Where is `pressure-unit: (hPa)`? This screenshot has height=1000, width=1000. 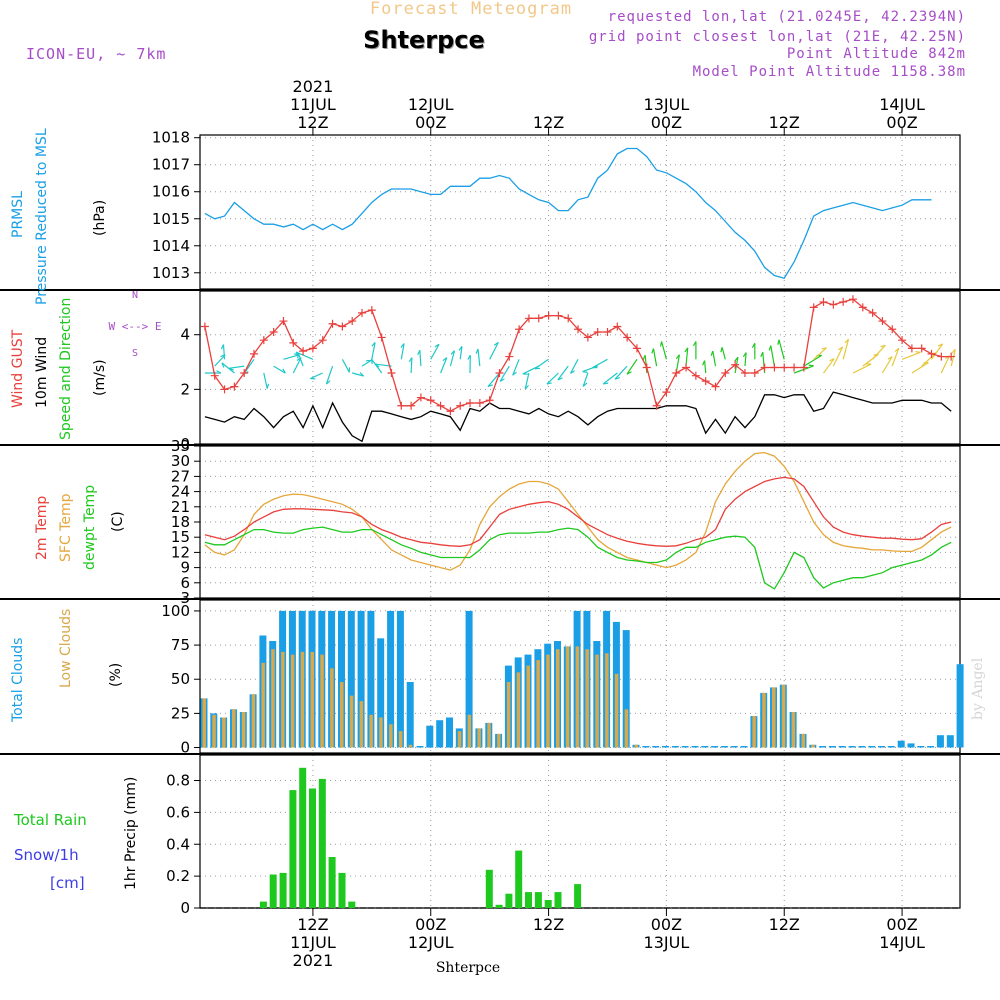 pressure-unit: (hPa) is located at coordinates (100, 218).